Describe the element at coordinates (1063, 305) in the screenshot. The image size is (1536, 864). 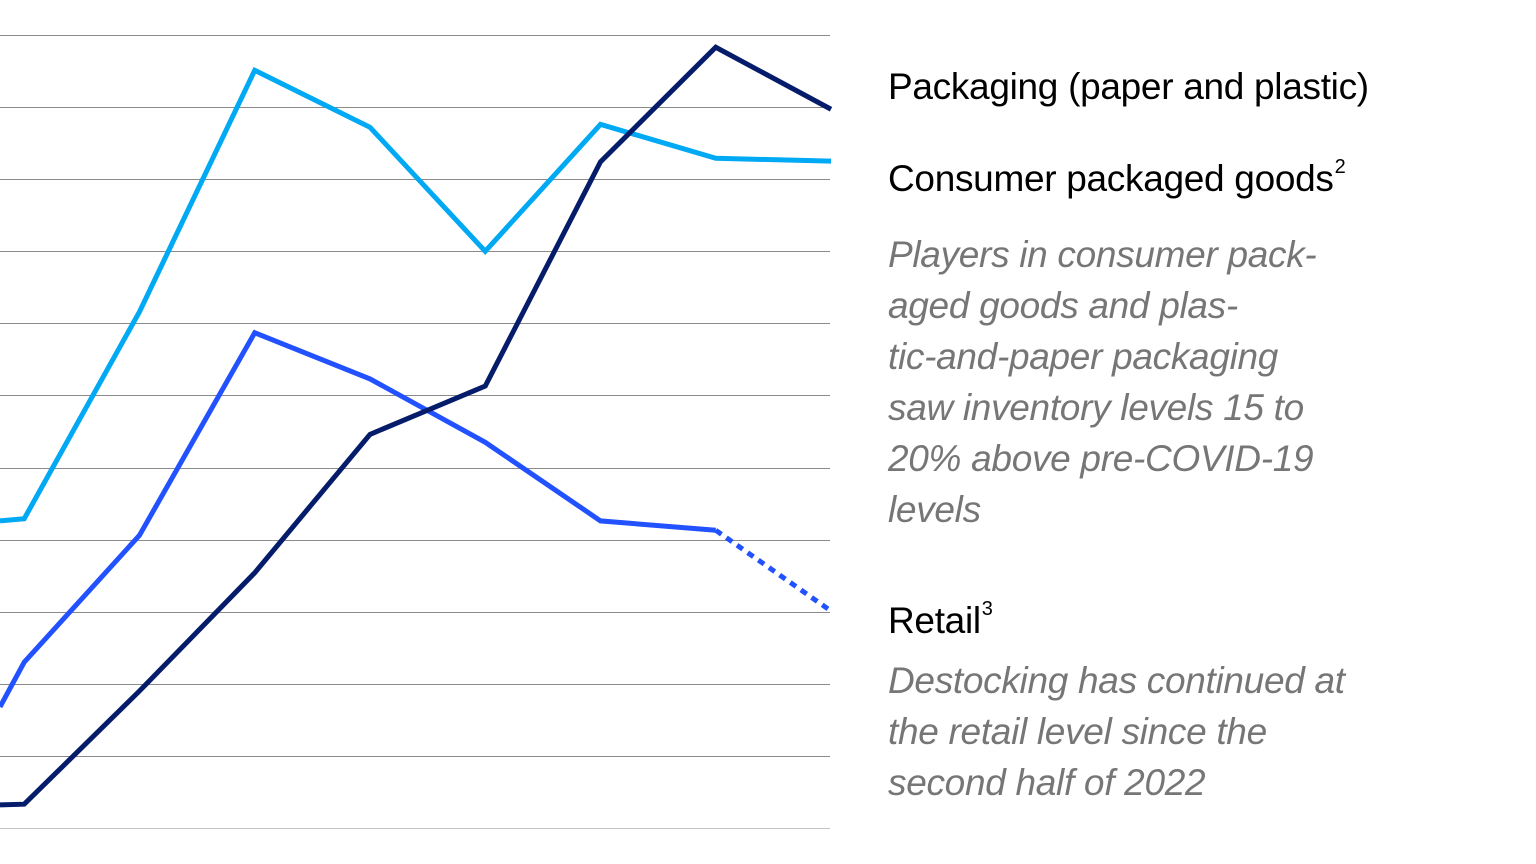
I see `cpg-note-line: aged goods and plas-` at that location.